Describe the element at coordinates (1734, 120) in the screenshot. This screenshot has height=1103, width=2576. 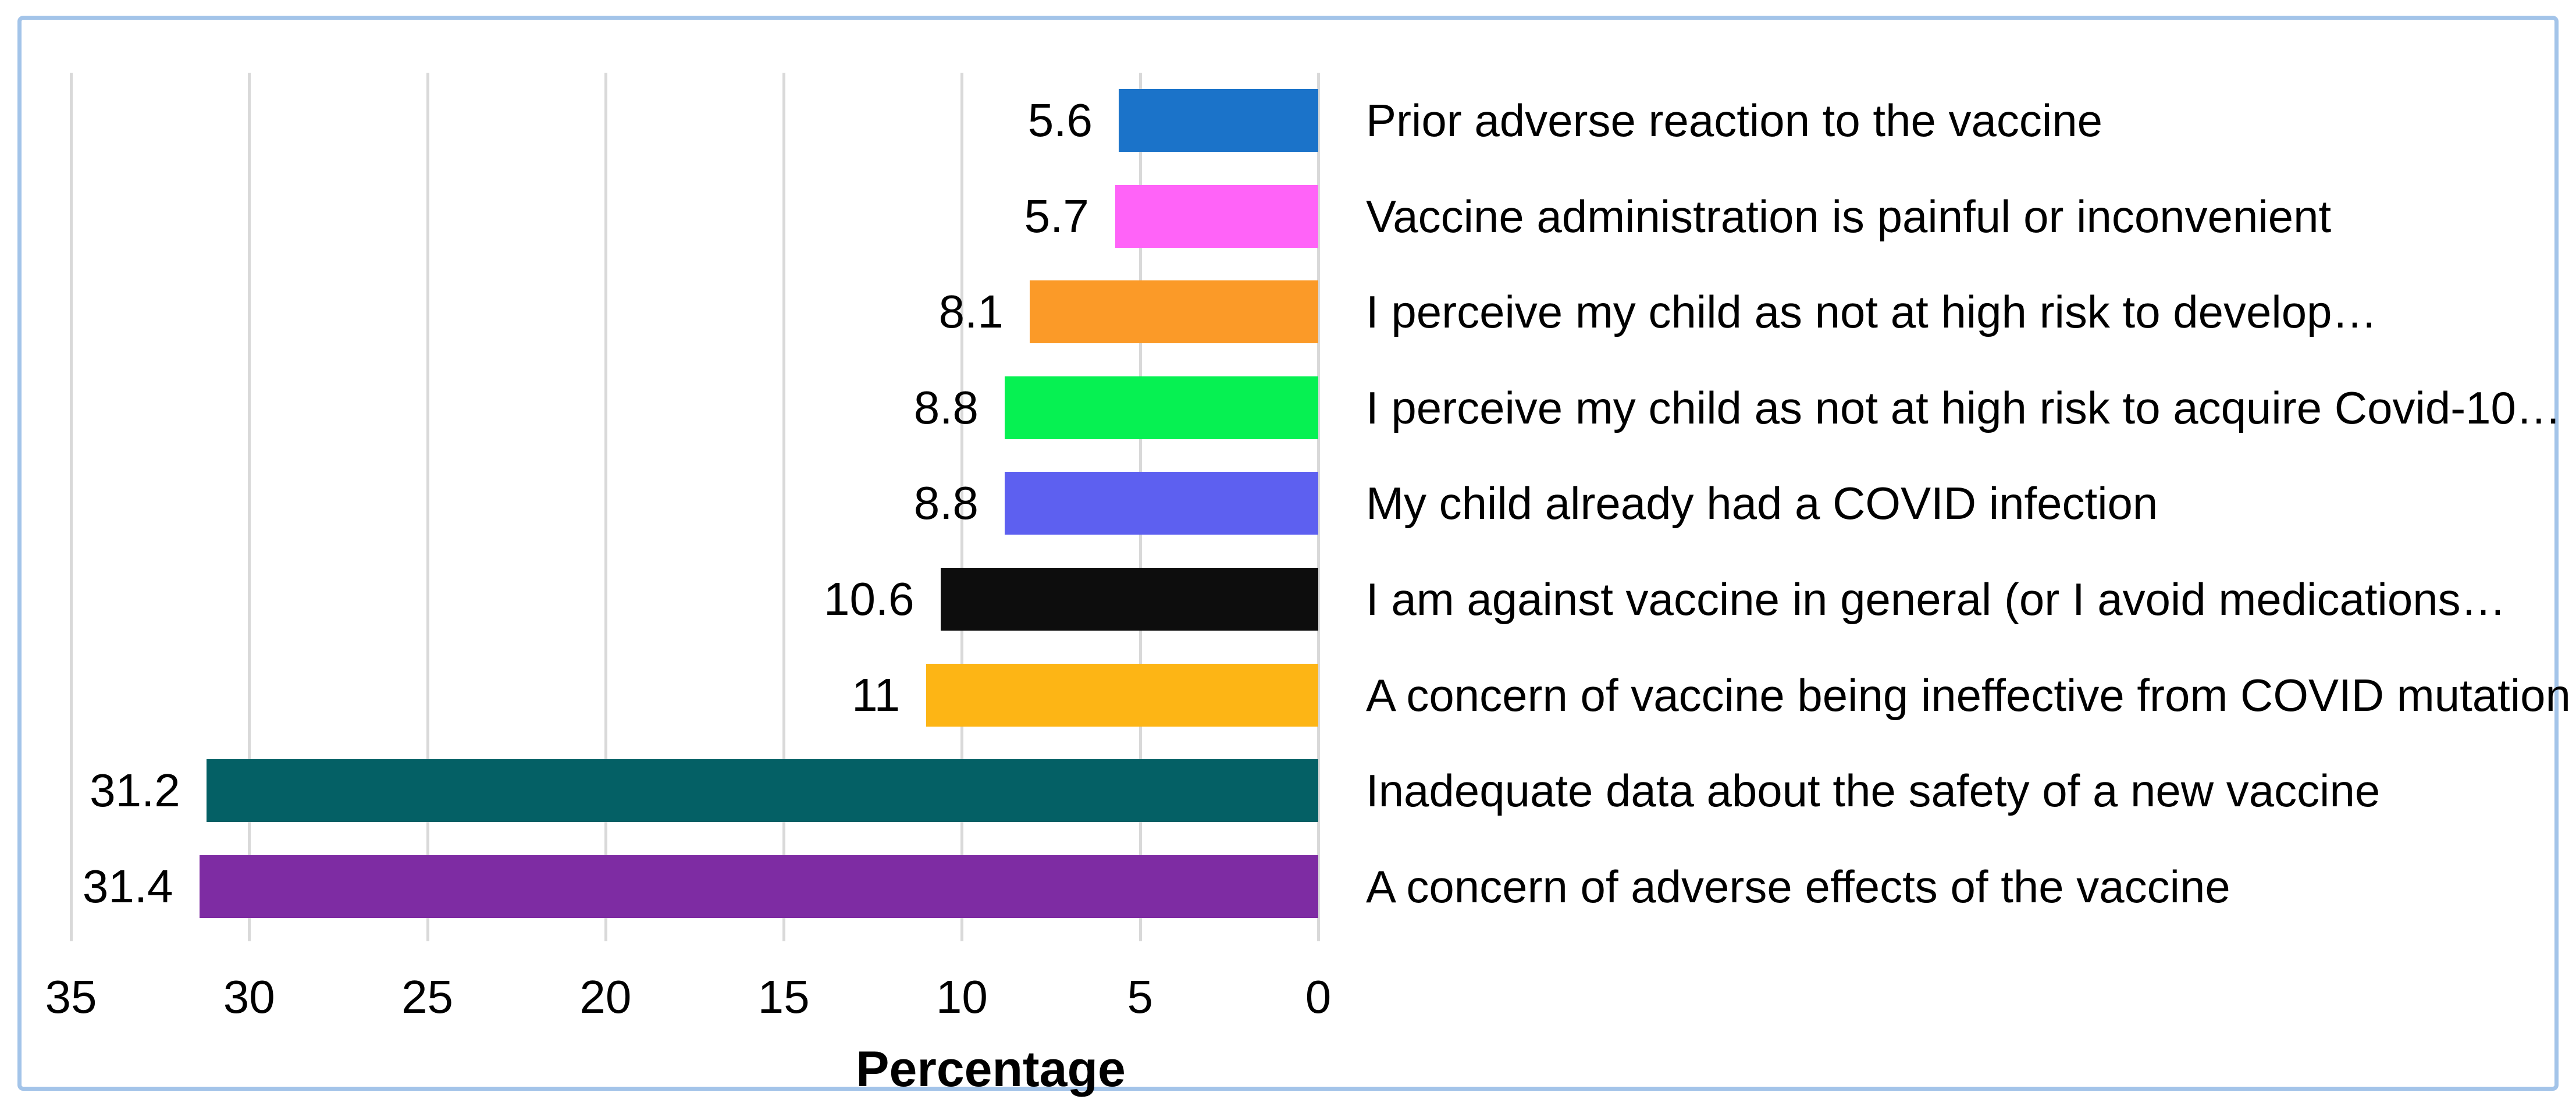
I see `category-label-0: Prior adverse reaction to the vaccine` at that location.